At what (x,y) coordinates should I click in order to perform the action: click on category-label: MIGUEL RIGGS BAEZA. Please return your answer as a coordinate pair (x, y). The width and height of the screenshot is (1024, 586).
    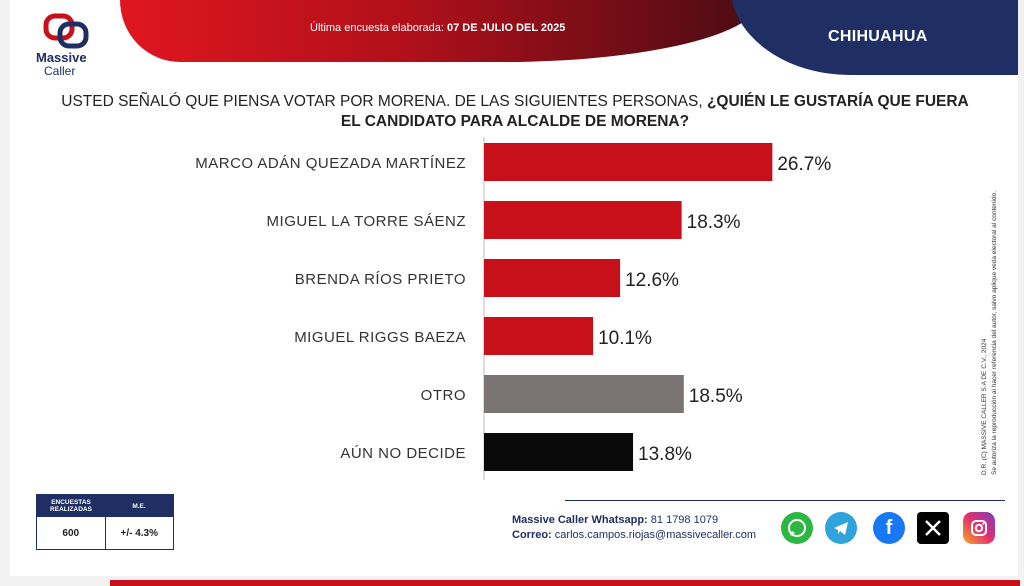
    Looking at the image, I should click on (380, 337).